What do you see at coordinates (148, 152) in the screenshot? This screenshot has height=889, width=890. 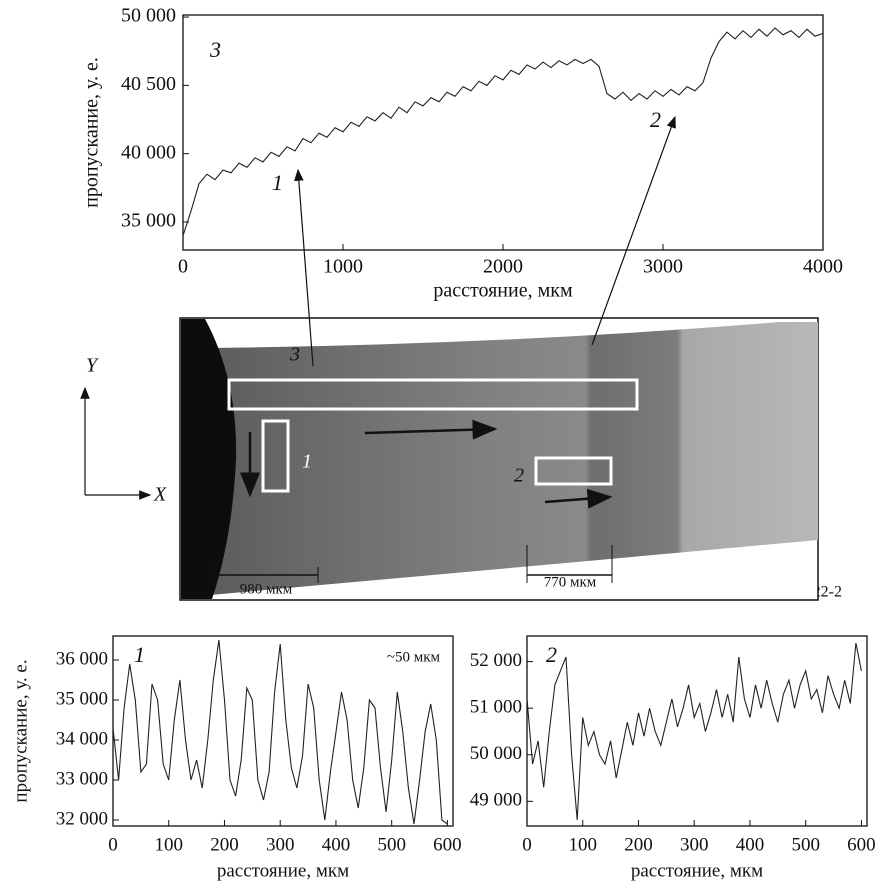 I see `y-tick-label: 40 000` at bounding box center [148, 152].